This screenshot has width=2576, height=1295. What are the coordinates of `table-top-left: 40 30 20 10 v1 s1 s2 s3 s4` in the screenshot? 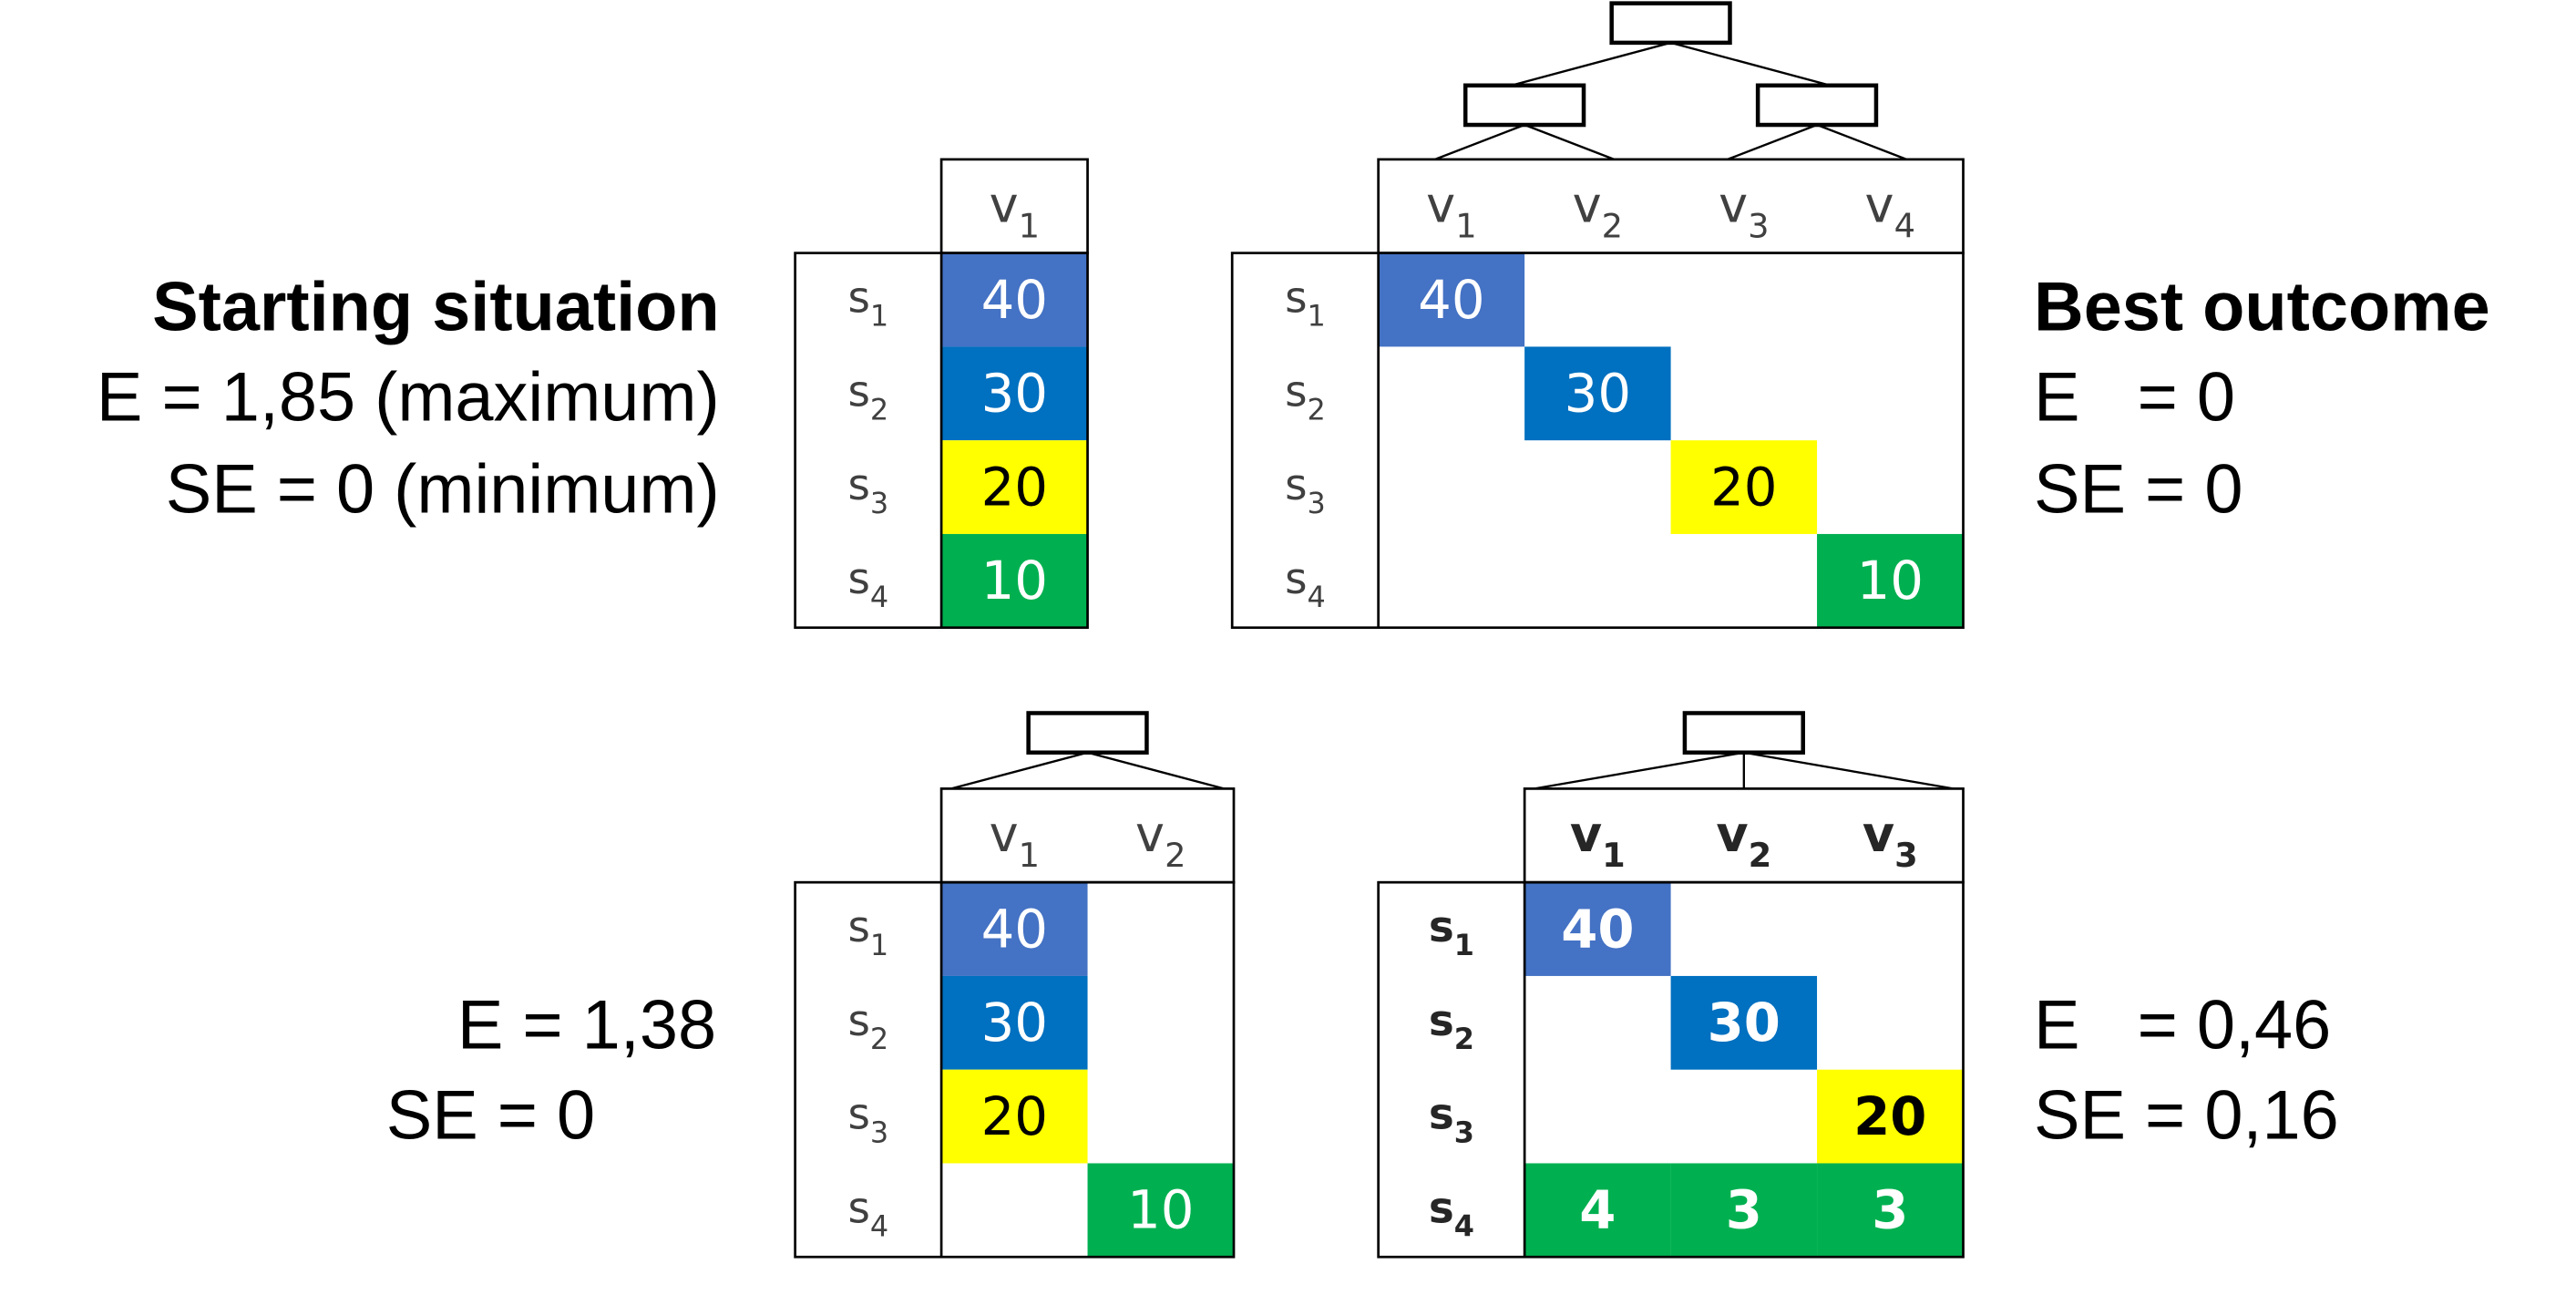 It's located at (941, 394).